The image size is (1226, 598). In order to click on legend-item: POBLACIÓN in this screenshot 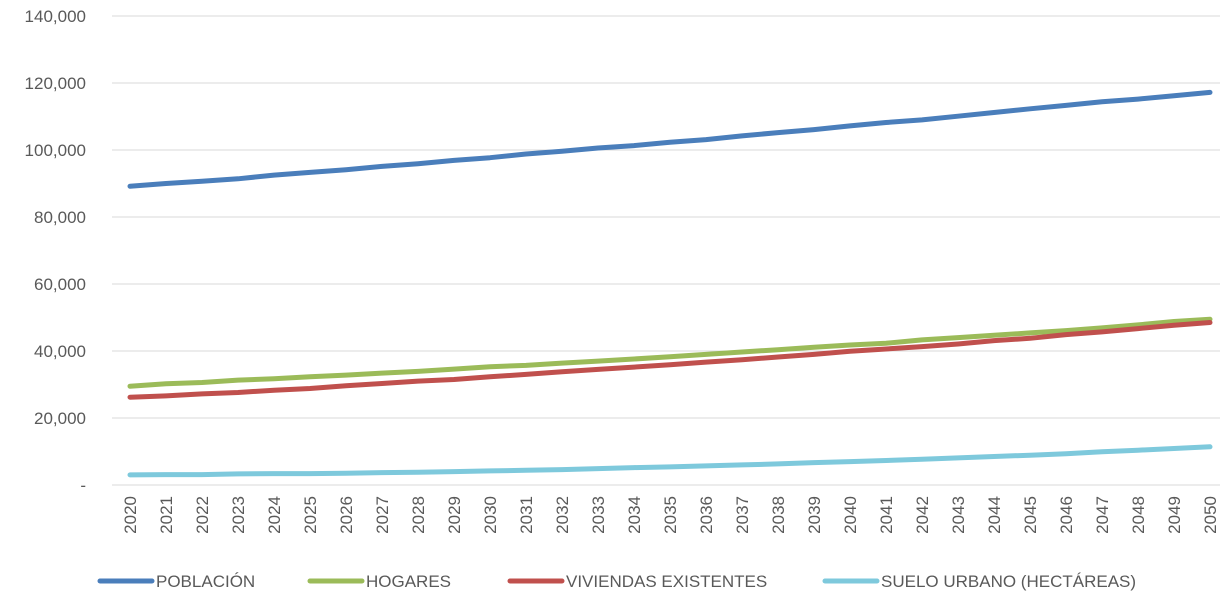, I will do `click(176, 581)`.